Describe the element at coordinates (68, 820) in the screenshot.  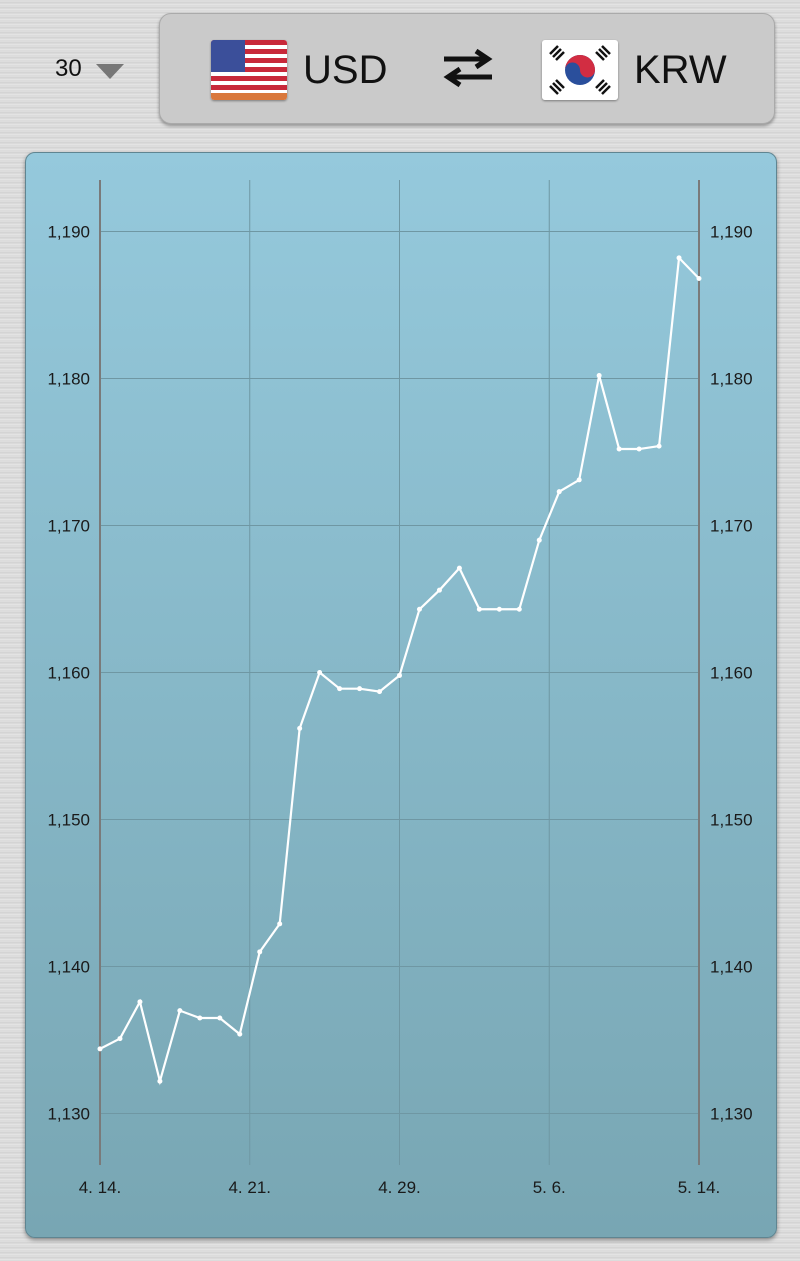
I see `y-tick-label-left: 1,150` at that location.